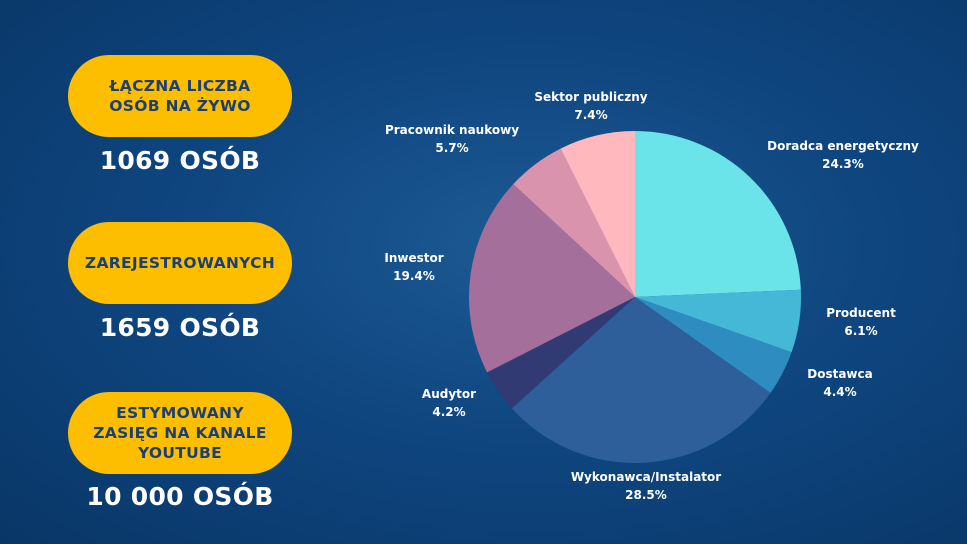 The width and height of the screenshot is (967, 544). I want to click on pie-slice-sektor-publiczny, so click(597, 214).